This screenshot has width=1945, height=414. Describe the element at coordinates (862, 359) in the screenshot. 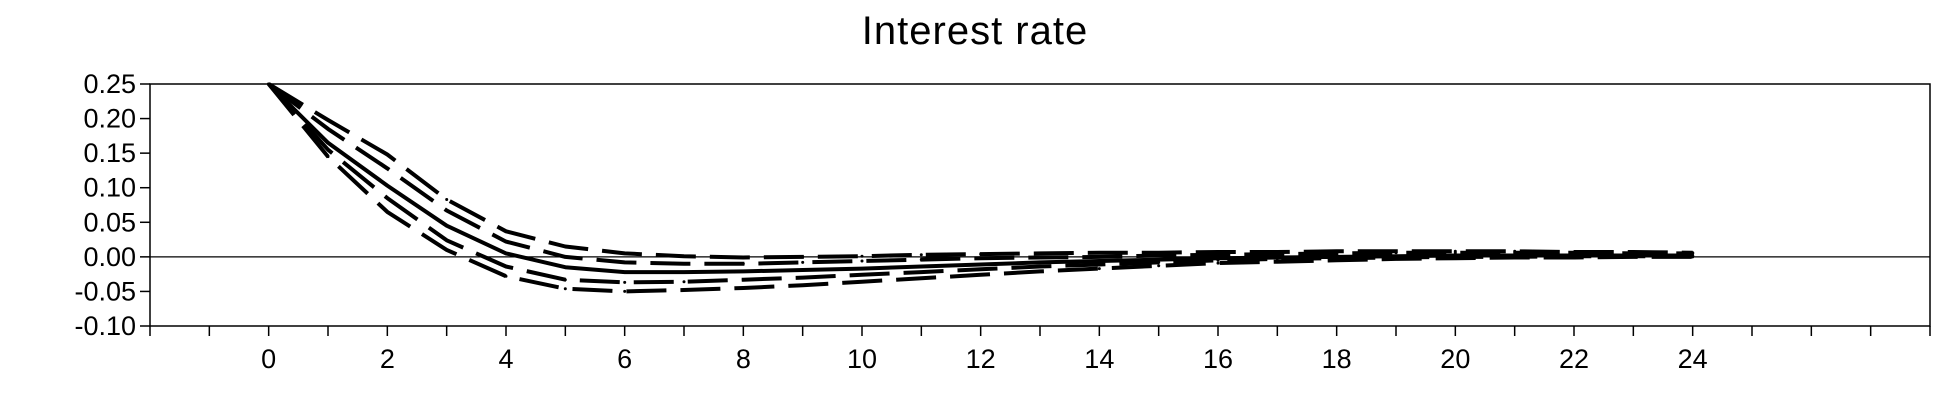

I see `x-tick-label: 10` at that location.